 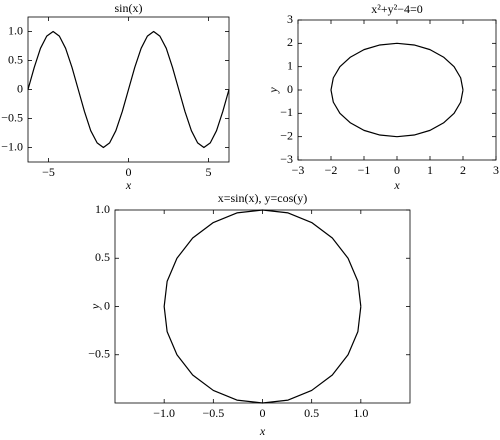 I want to click on plot-frame, so click(x=397, y=90).